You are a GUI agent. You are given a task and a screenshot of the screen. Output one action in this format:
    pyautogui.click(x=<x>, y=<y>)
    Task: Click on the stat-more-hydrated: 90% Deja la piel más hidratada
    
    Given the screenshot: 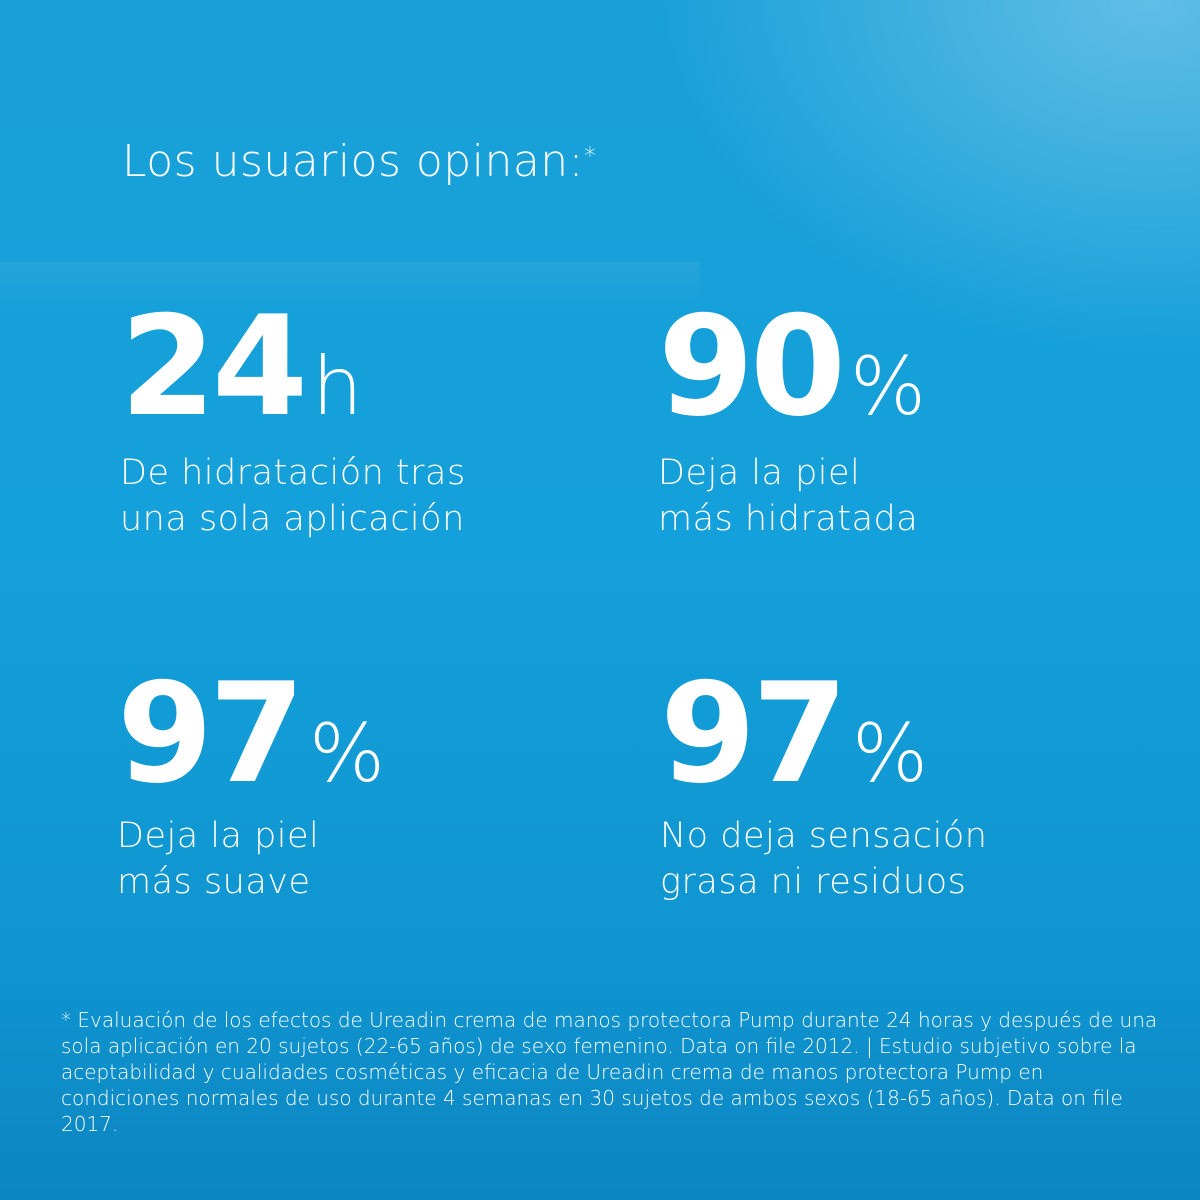 What is the action you would take?
    pyautogui.click(x=792, y=420)
    